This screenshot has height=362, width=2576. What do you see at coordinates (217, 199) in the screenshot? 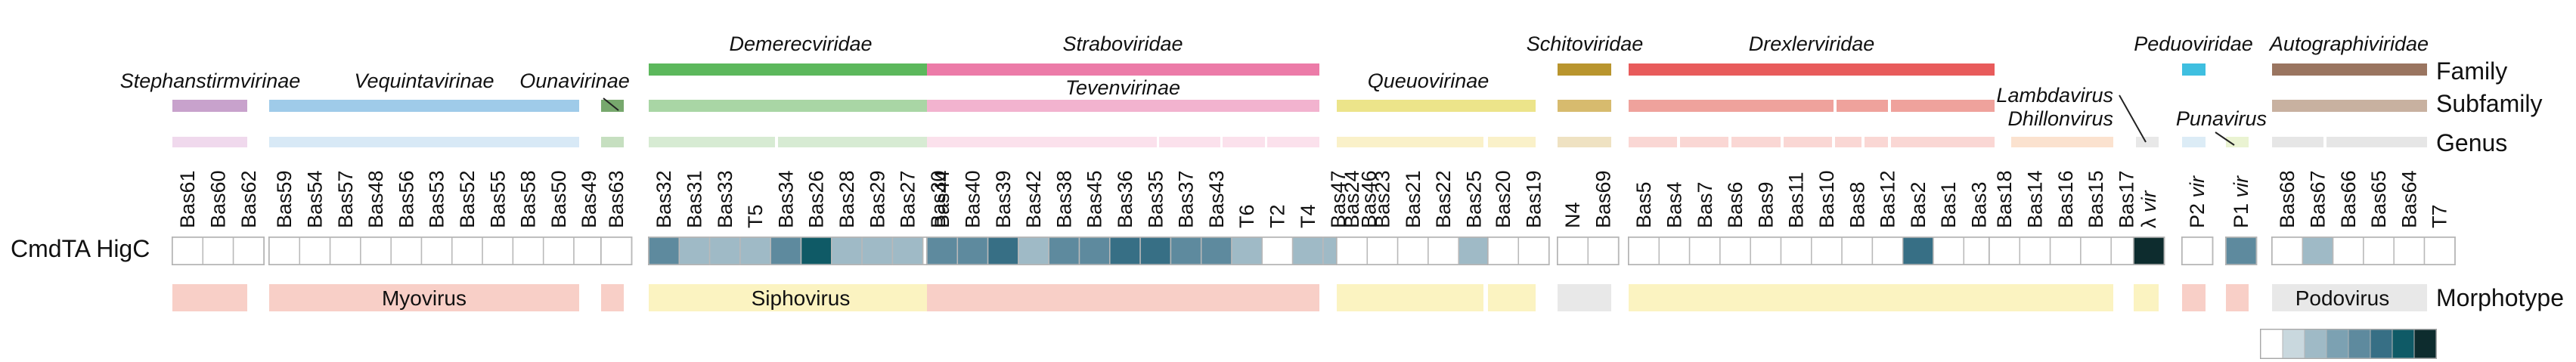
I see `phage-label: Bas60` at bounding box center [217, 199].